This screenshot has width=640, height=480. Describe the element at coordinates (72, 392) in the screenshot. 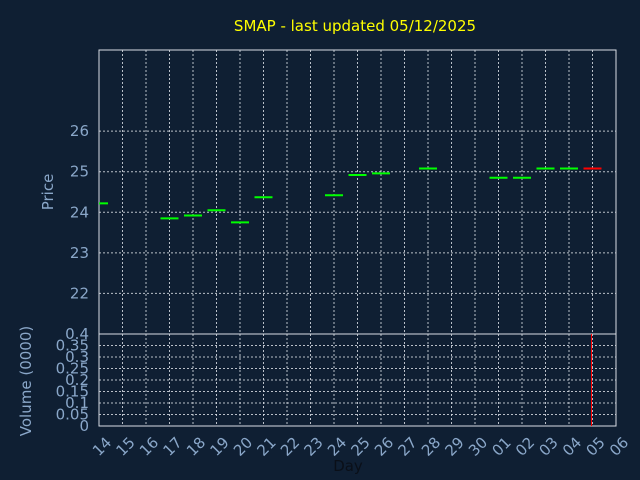

I see `volume-tick-label: 0.15` at that location.